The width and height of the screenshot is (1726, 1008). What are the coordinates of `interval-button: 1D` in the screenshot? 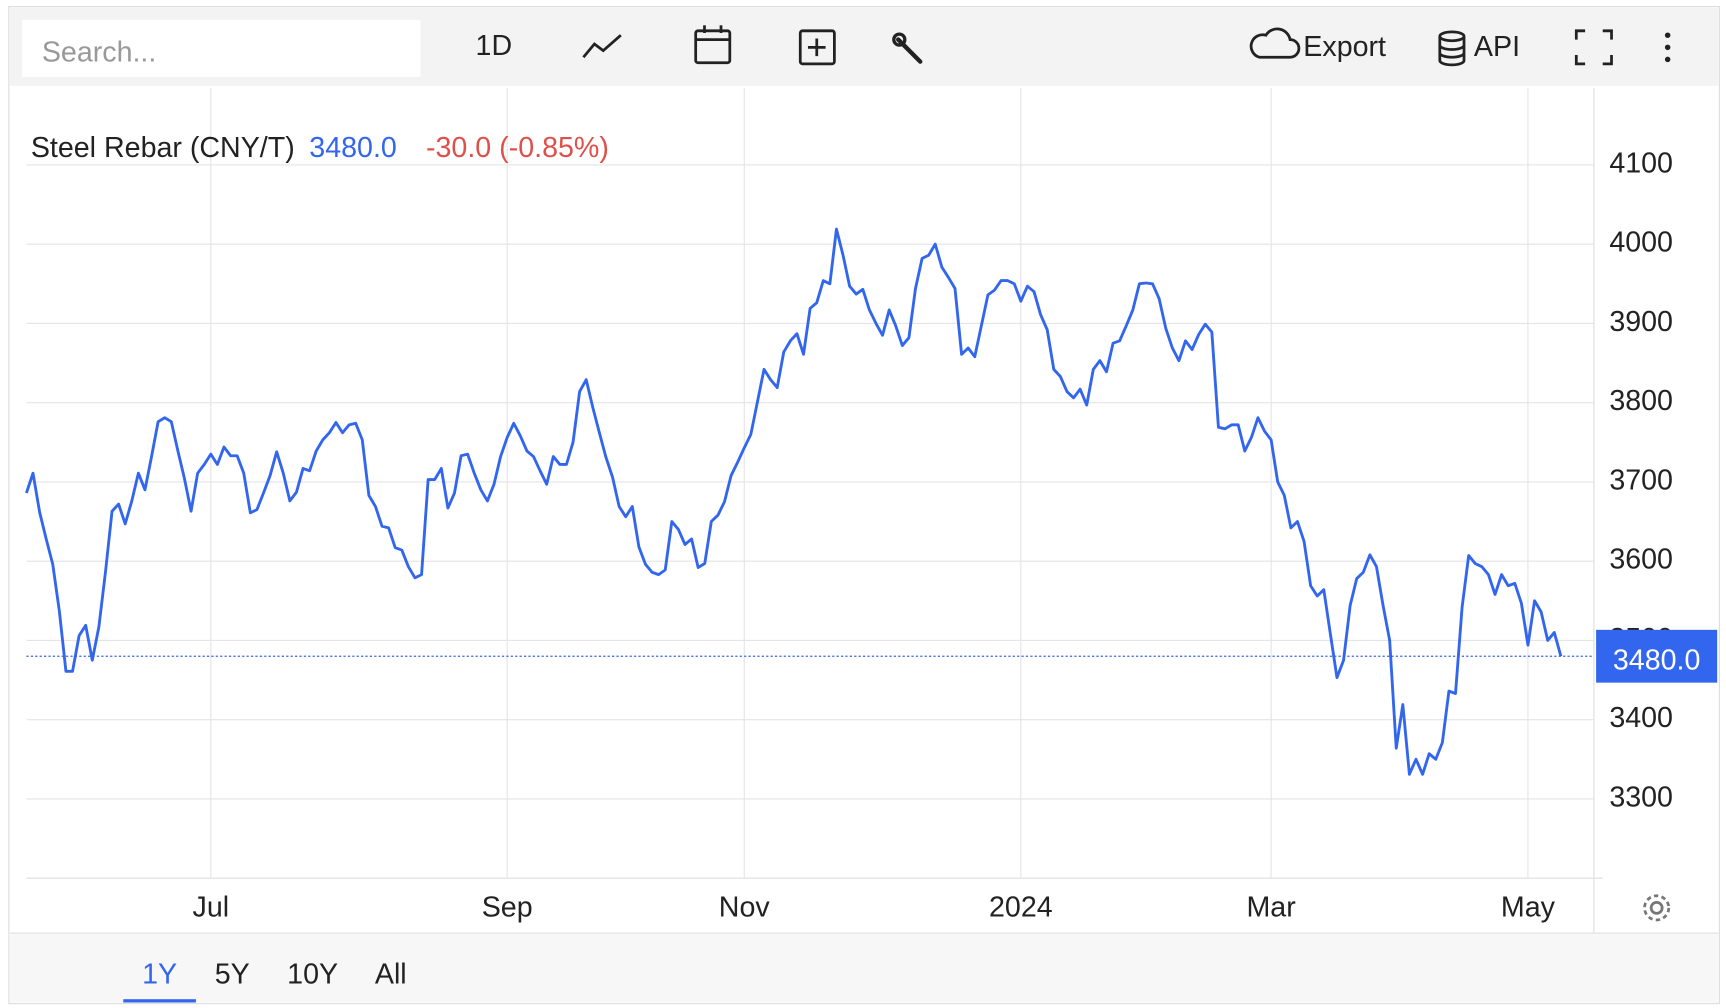 It's located at (494, 46).